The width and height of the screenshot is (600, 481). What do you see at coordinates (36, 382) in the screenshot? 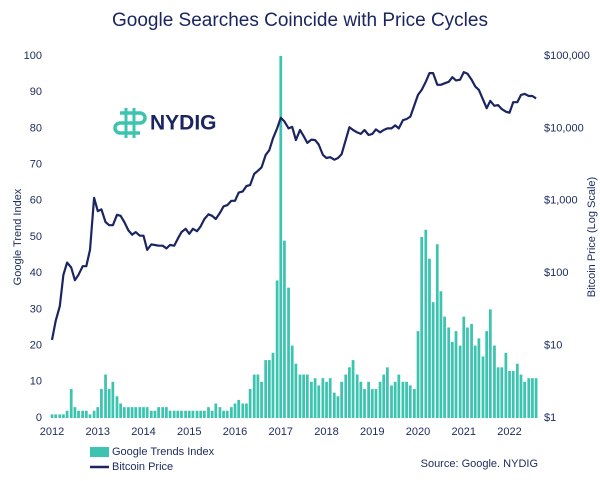
I see `y-tick-label: 10` at bounding box center [36, 382].